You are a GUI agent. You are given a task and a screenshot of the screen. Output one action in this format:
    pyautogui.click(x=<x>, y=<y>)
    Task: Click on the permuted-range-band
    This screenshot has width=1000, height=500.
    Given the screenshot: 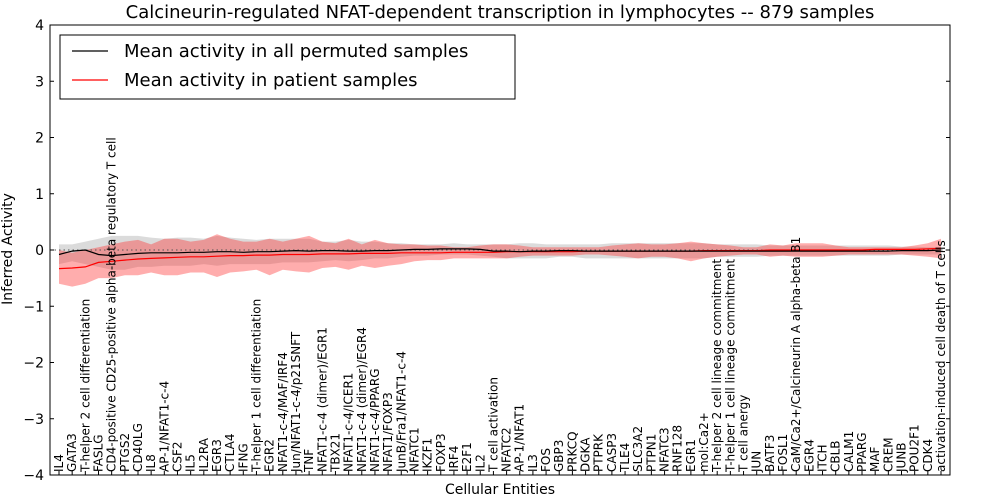 What is the action you would take?
    pyautogui.click(x=500, y=252)
    